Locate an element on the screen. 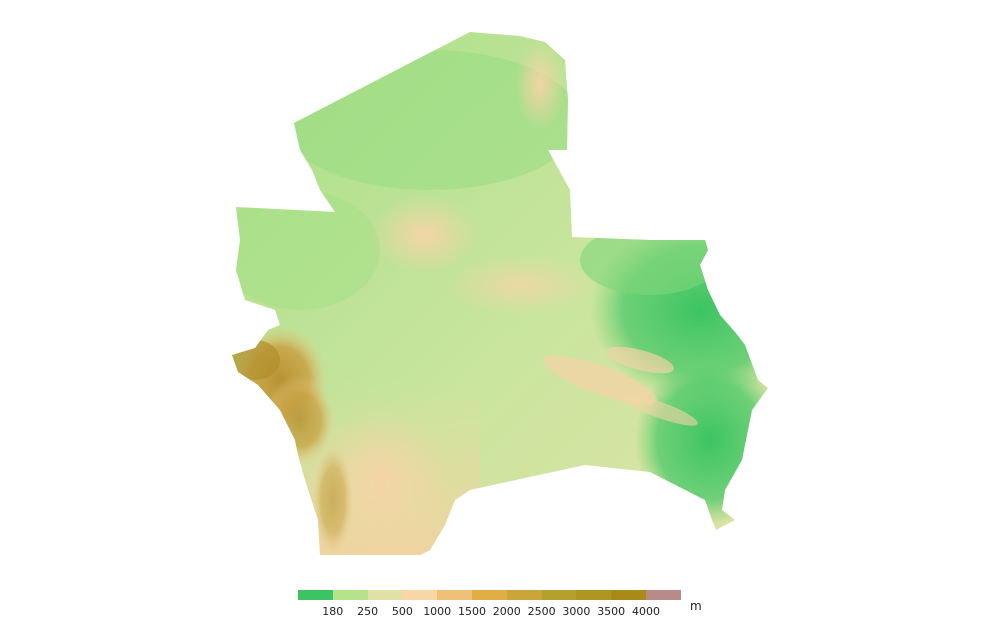  legend-tick-label: 250 is located at coordinates (368, 611).